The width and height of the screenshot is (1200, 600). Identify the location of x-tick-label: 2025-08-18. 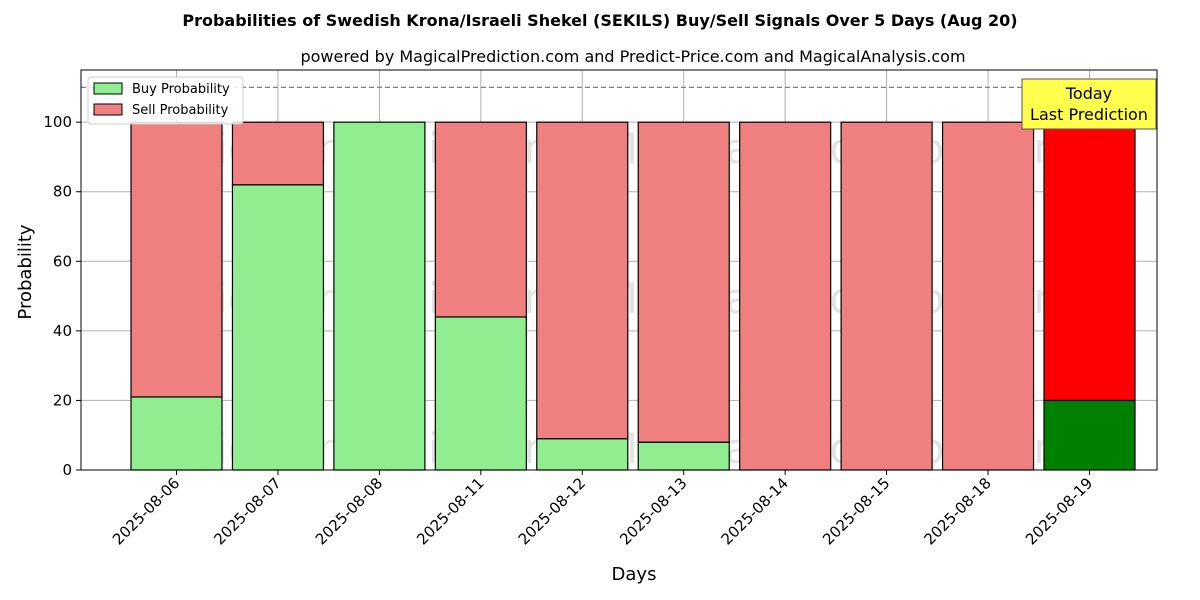
(958, 511).